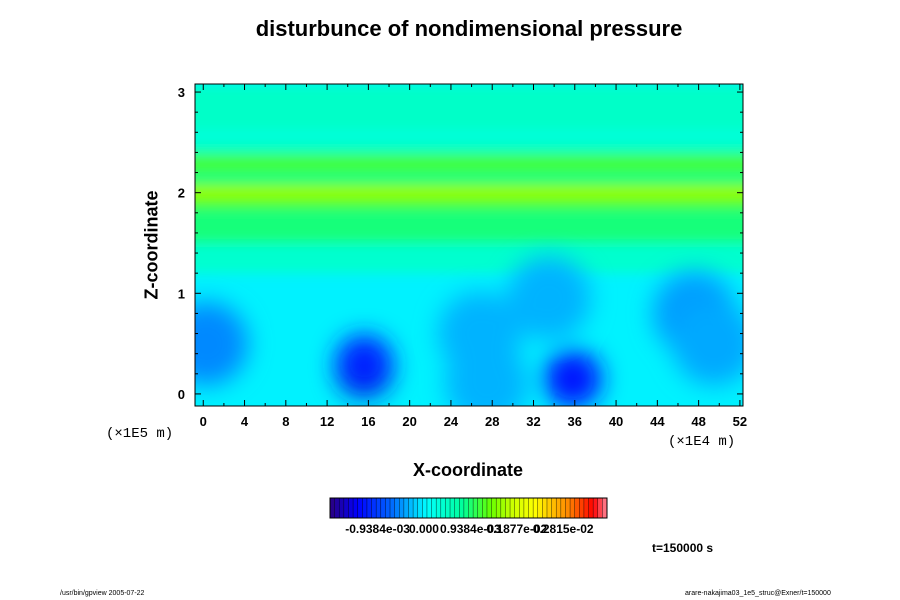 This screenshot has height=600, width=900. I want to click on x-tick-label: 16, so click(368, 421).